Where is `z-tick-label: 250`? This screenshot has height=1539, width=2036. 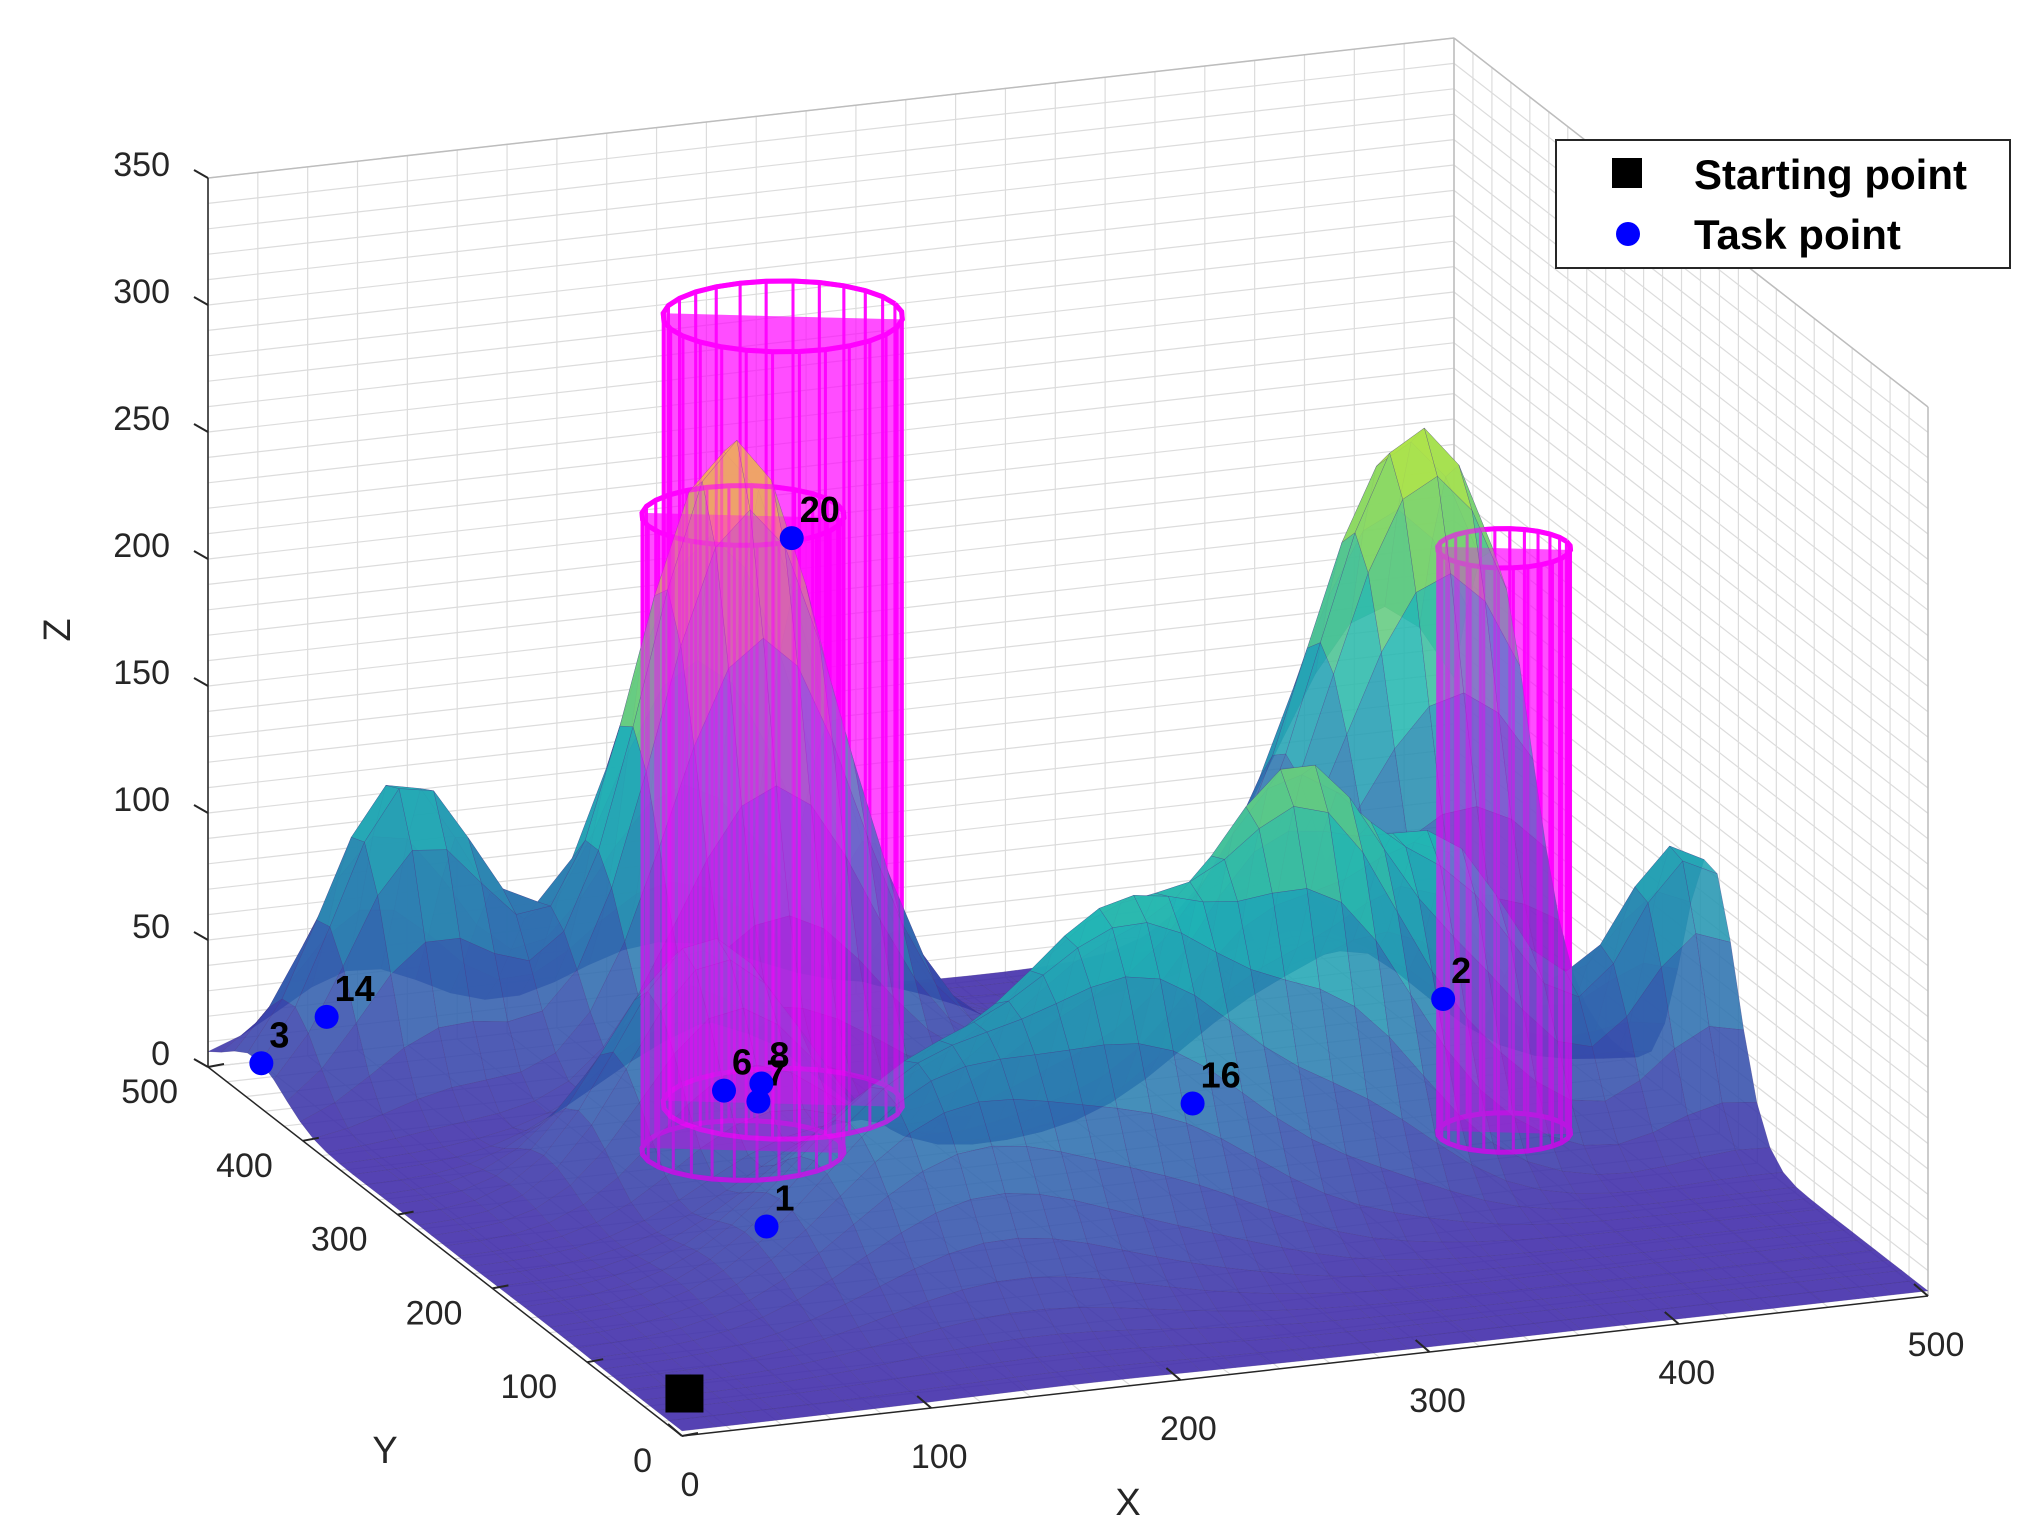 z-tick-label: 250 is located at coordinates (141, 419).